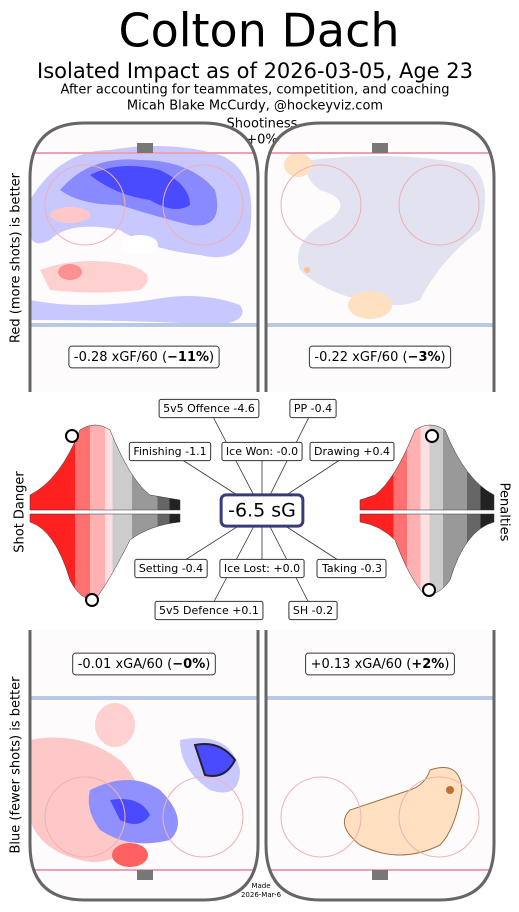 This screenshot has height=912, width=519. Describe the element at coordinates (258, 31) in the screenshot. I see `title: Colton Dach` at that location.